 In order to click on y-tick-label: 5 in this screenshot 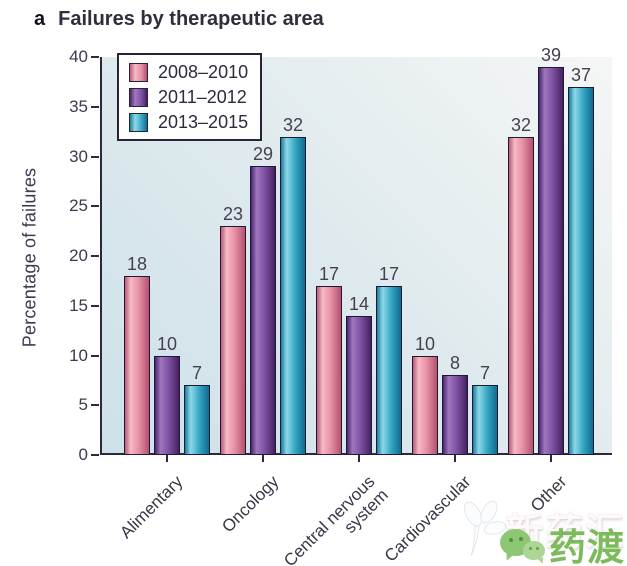, I will do `click(83, 405)`.